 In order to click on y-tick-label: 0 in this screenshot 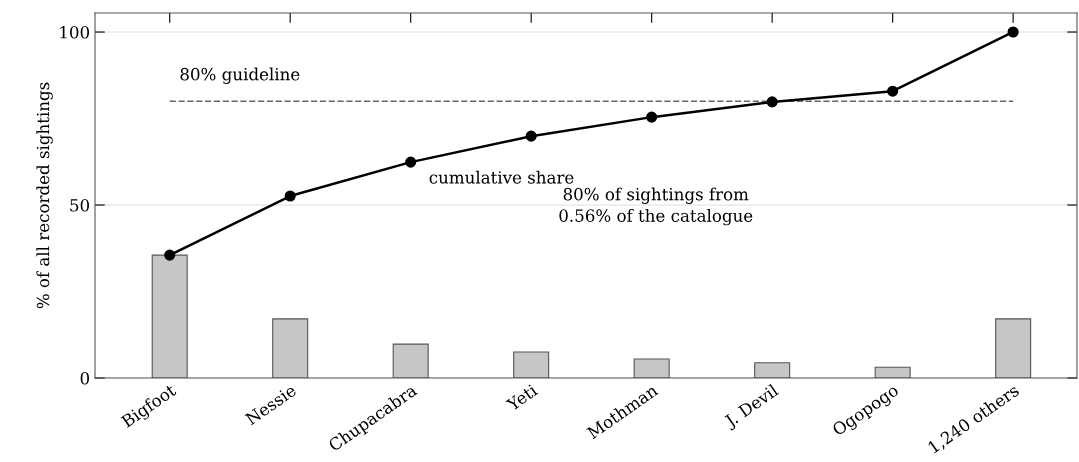, I will do `click(85, 378)`.